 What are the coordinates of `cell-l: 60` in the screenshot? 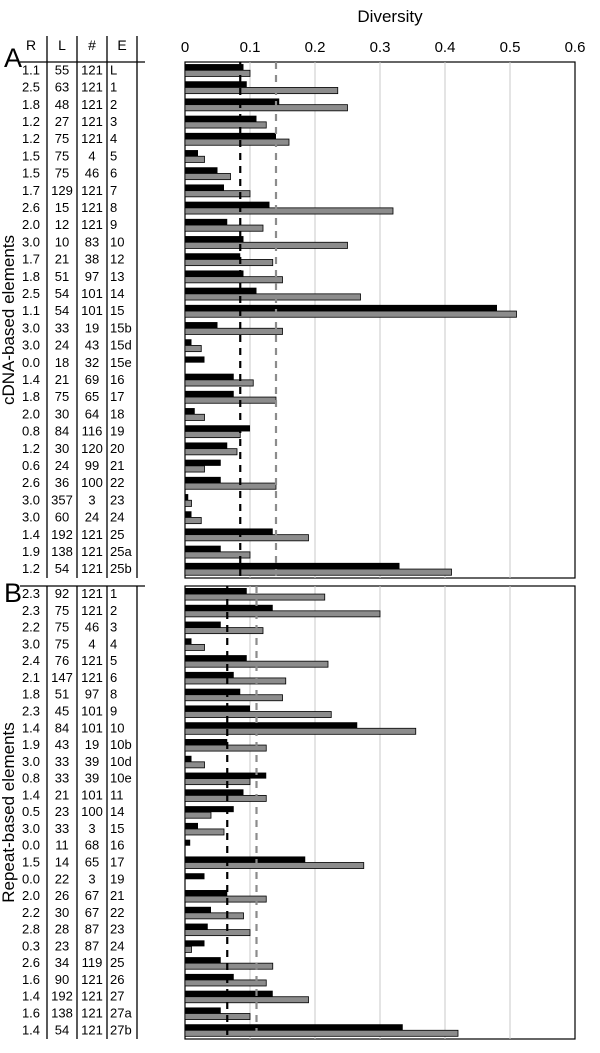 It's located at (62, 517).